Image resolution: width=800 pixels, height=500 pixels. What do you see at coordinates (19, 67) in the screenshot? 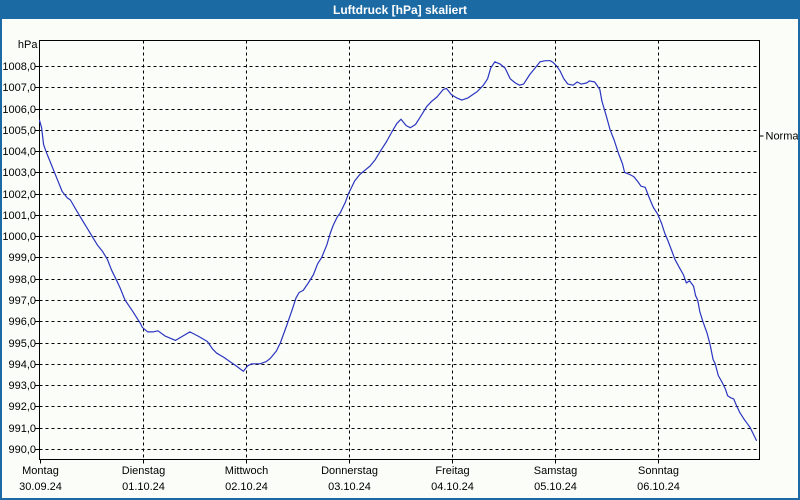
I see `y-tick-label: 1008,0` at bounding box center [19, 67].